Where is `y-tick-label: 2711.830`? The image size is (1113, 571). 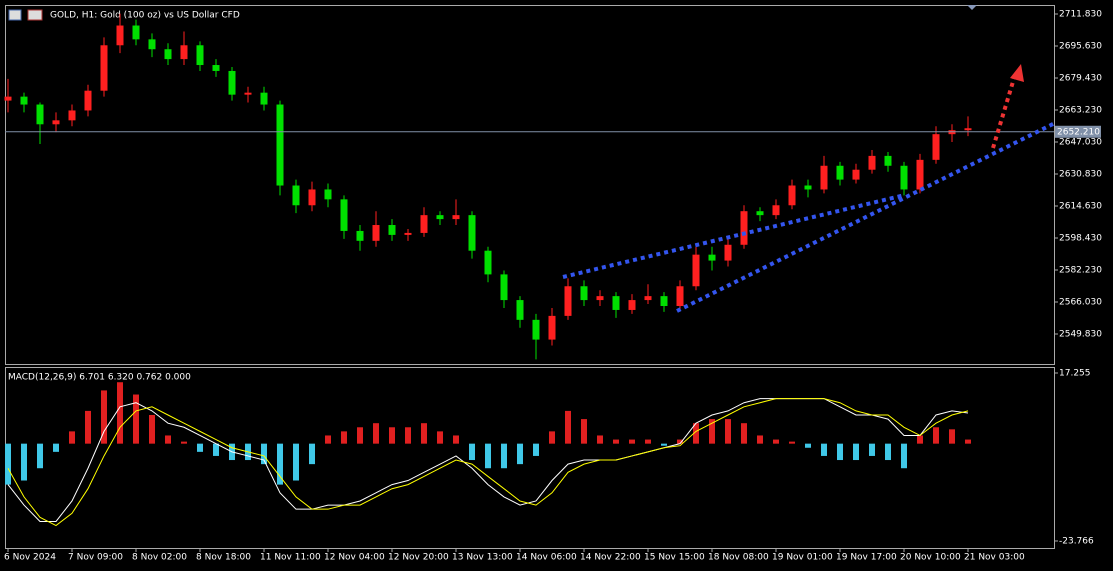 y-tick-label: 2711.830 is located at coordinates (1080, 15).